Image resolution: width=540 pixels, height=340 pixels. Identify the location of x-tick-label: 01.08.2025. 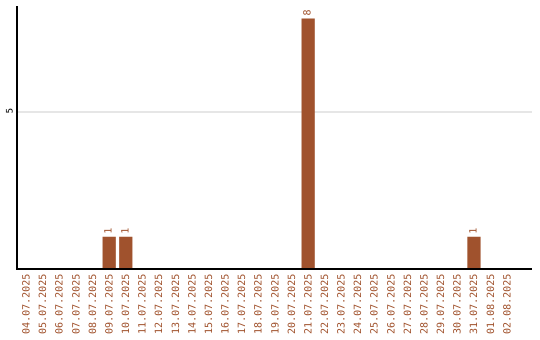
(491, 304).